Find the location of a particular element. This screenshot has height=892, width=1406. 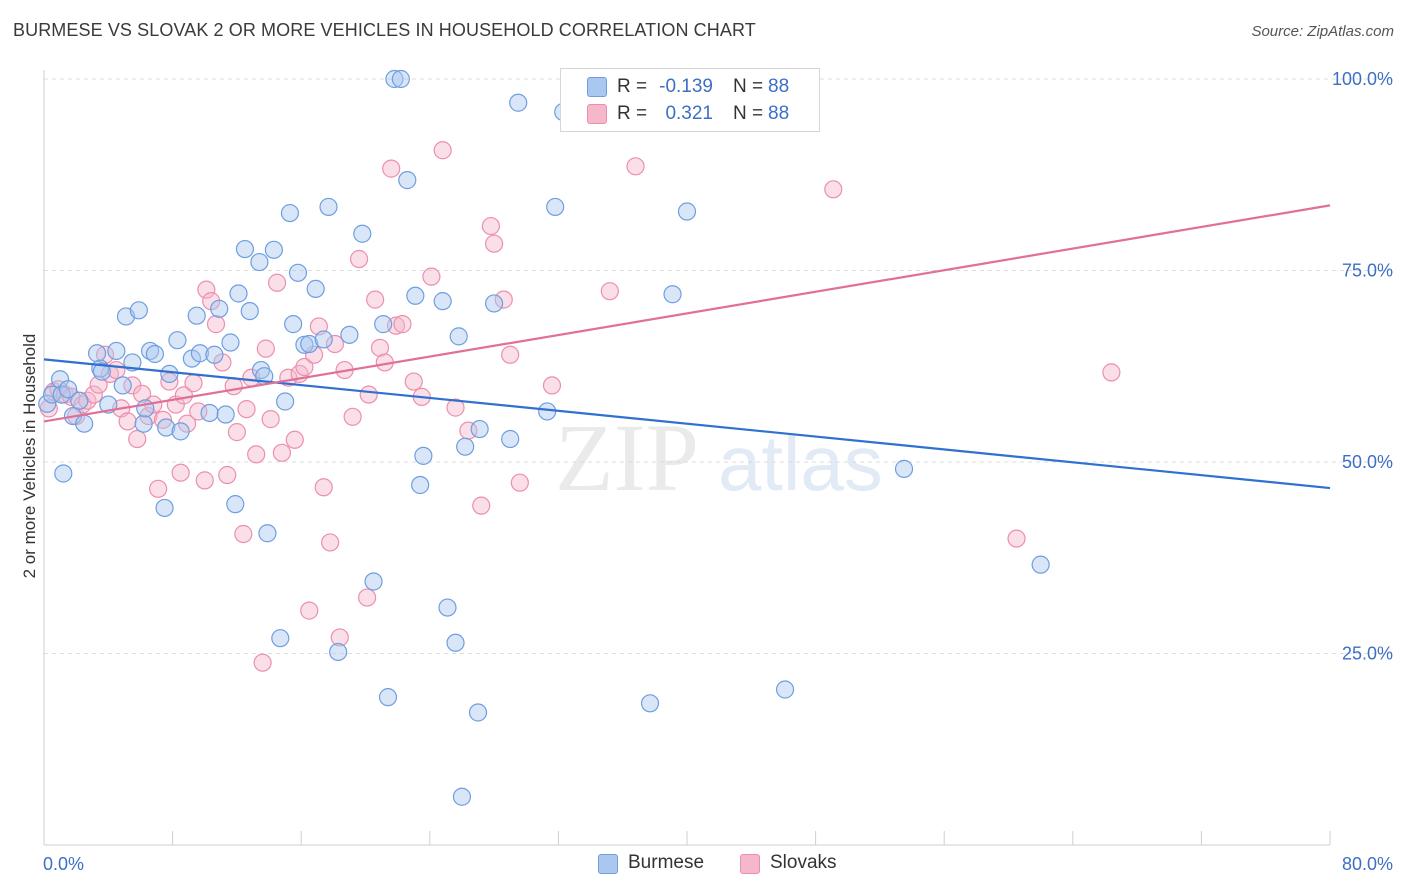

legend-label: Slovaks is located at coordinates (803, 862).